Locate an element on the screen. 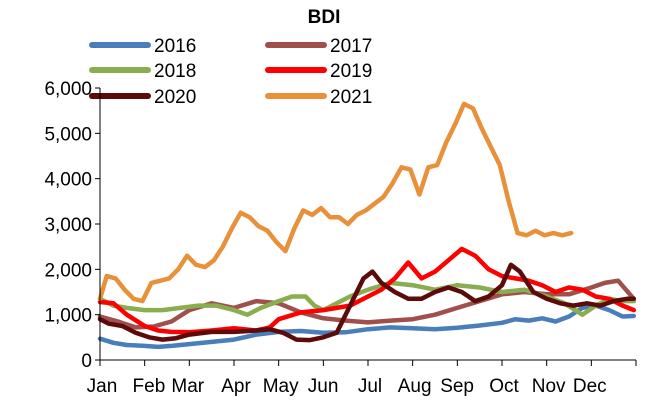 This screenshot has width=647, height=412. y-tick-label: 3,000 is located at coordinates (68, 225).